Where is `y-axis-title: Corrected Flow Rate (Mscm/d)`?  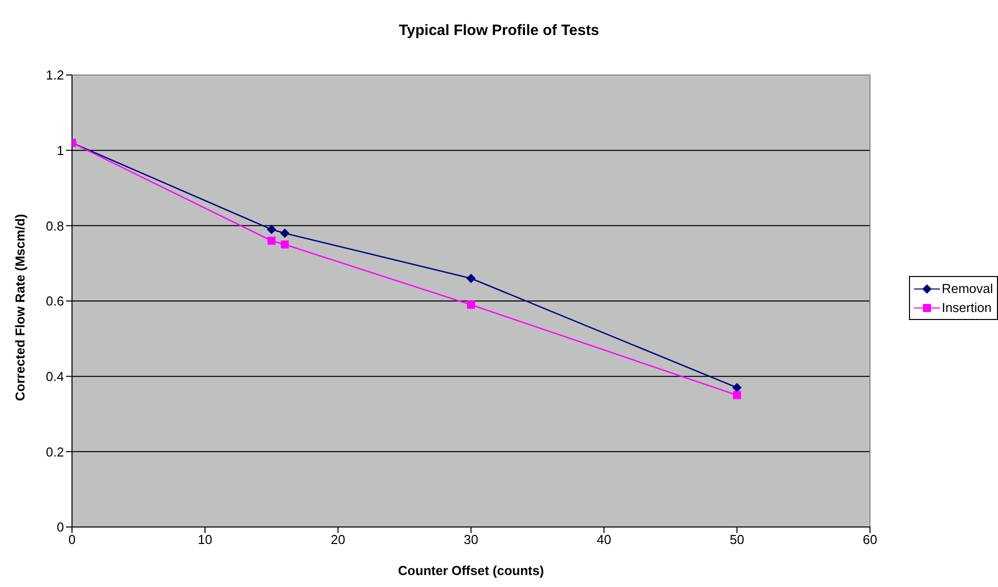 y-axis-title: Corrected Flow Rate (Mscm/d) is located at coordinates (20, 307).